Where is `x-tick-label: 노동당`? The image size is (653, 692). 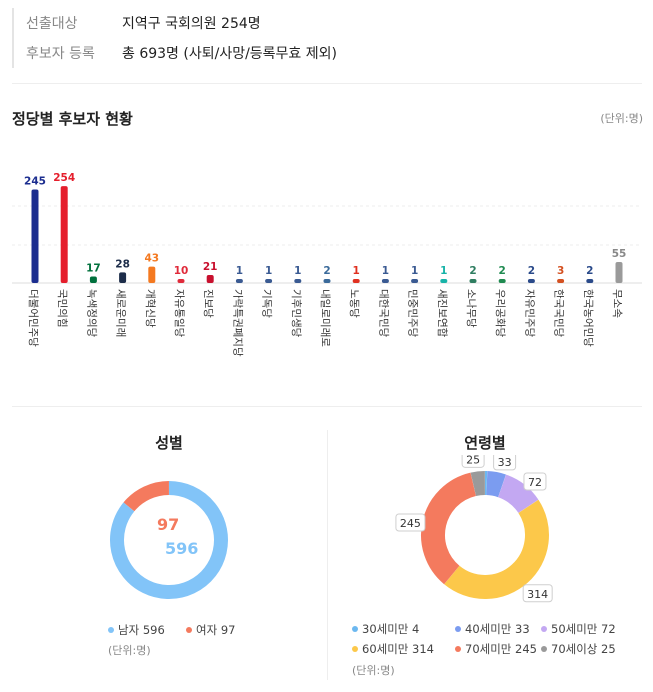
x-tick-label: 노동당 is located at coordinates (354, 303).